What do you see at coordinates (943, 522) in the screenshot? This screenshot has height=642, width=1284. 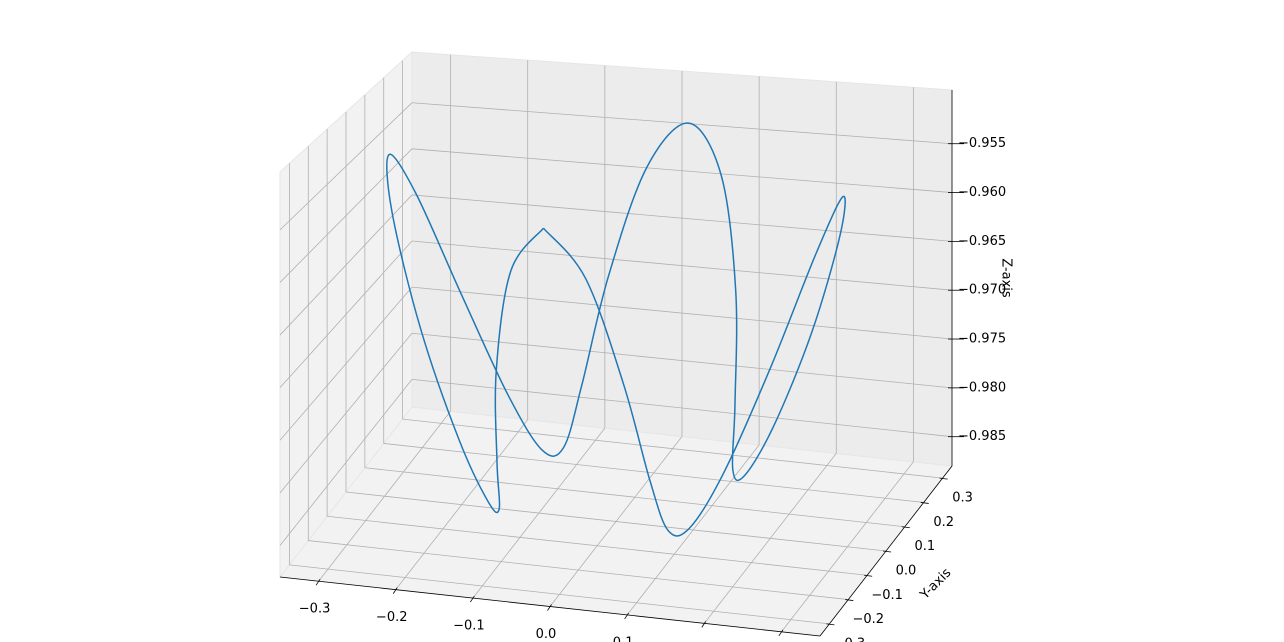 I see `y-tick-label: 0.2` at bounding box center [943, 522].